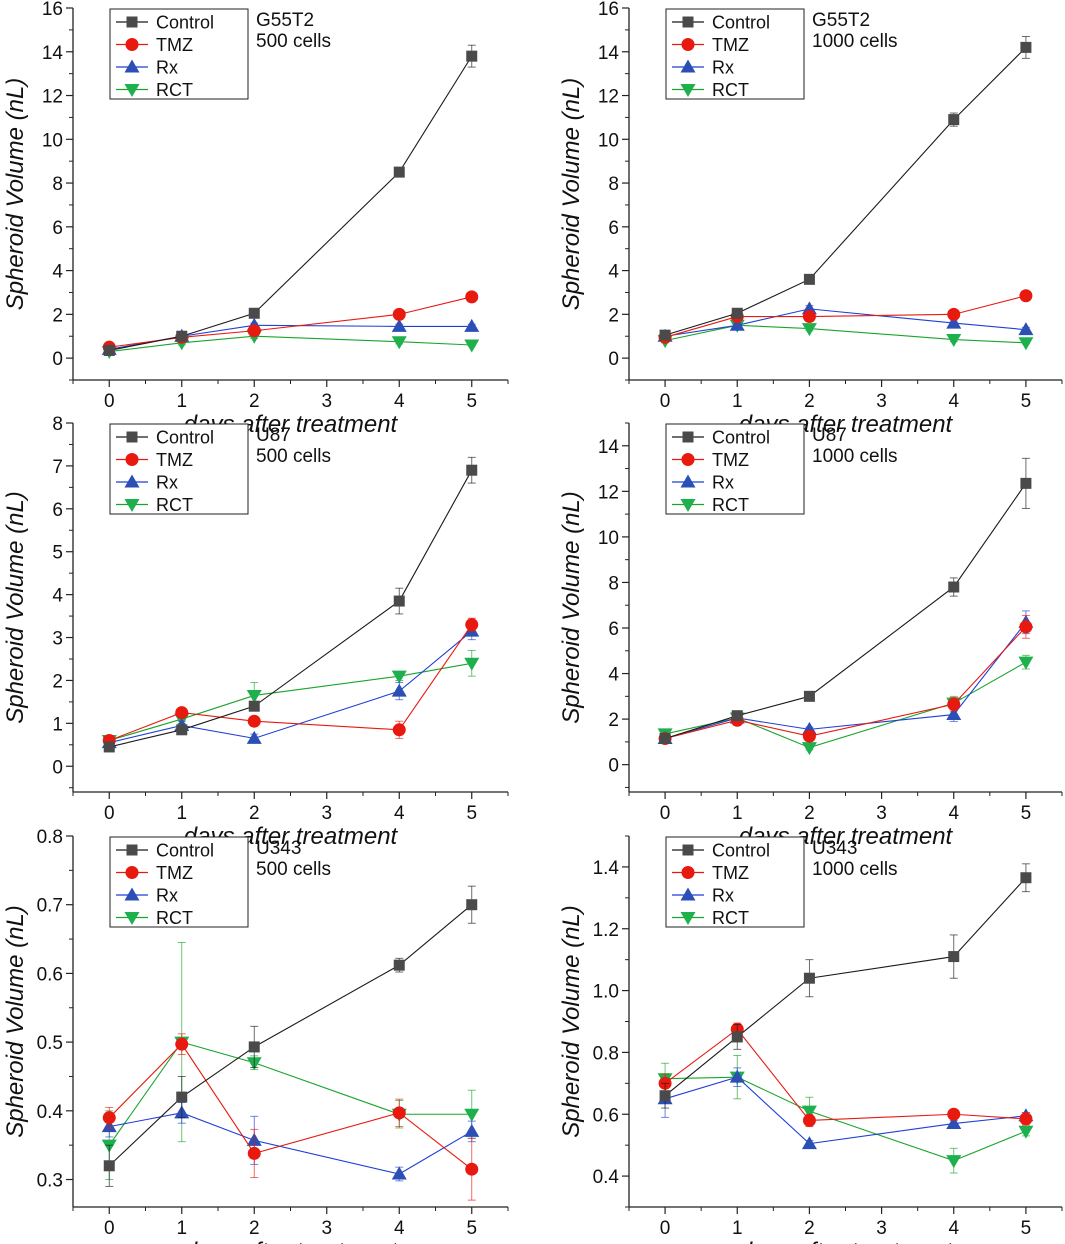 This screenshot has width=1065, height=1244. Describe the element at coordinates (399, 401) in the screenshot. I see `x-tick-label: 4` at that location.